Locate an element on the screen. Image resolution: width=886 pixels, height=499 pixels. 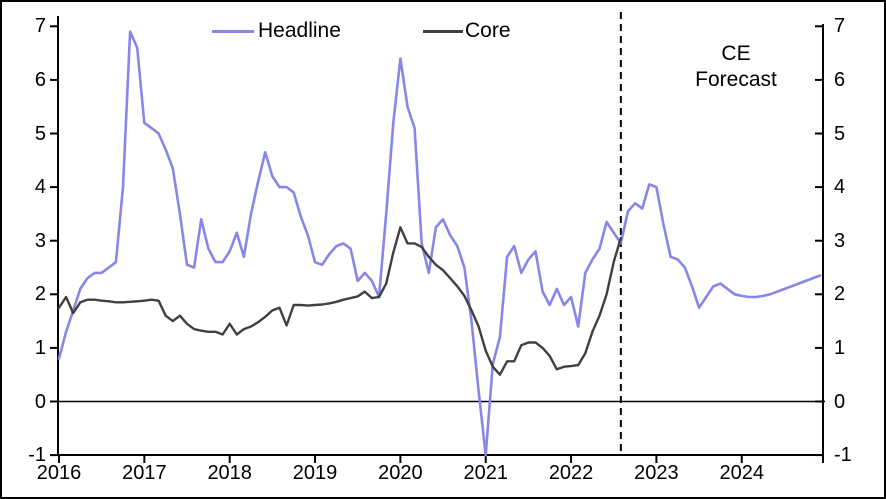
forecast-annotation-line1: CE is located at coordinates (736, 53).